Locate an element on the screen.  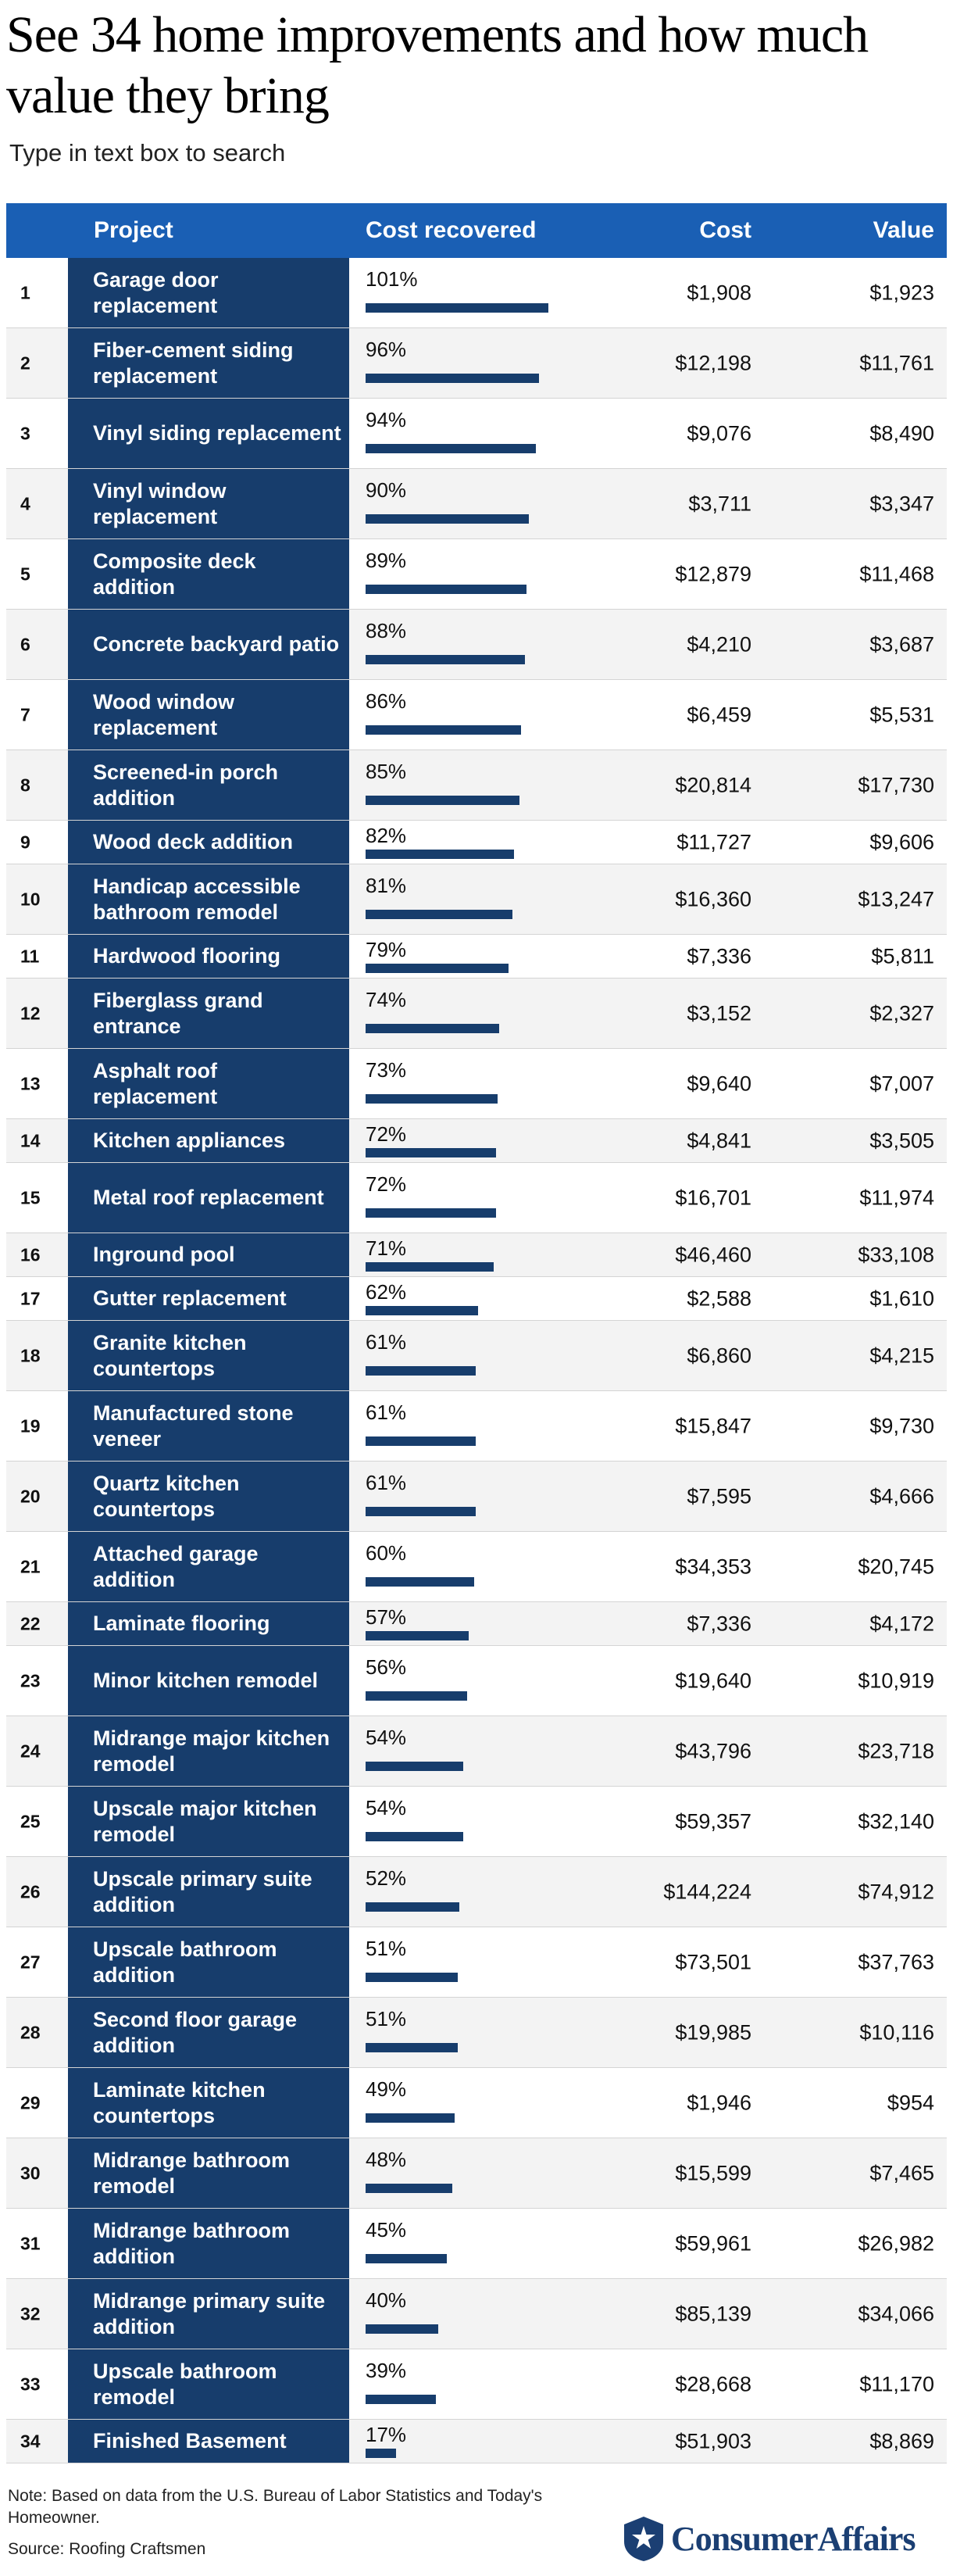
header-value: Value is located at coordinates (904, 230).